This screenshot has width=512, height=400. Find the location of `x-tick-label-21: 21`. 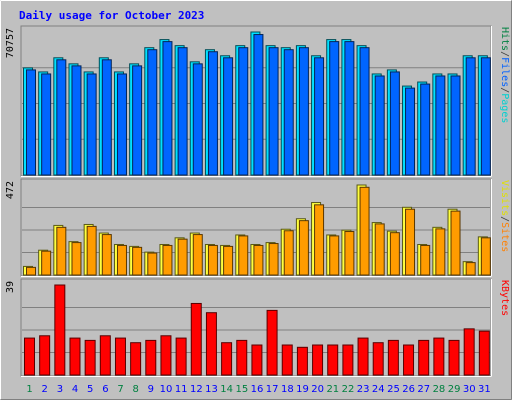

x-tick-label-21: 21 is located at coordinates (332, 389).